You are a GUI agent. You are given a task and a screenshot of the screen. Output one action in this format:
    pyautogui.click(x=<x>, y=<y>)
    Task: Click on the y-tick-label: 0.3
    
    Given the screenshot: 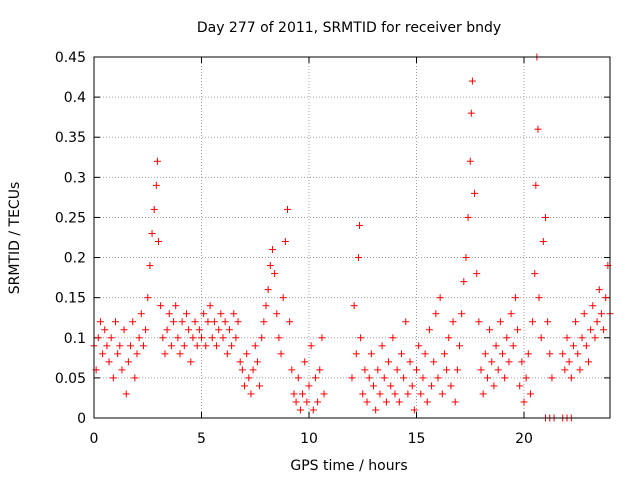 What is the action you would take?
    pyautogui.click(x=75, y=178)
    